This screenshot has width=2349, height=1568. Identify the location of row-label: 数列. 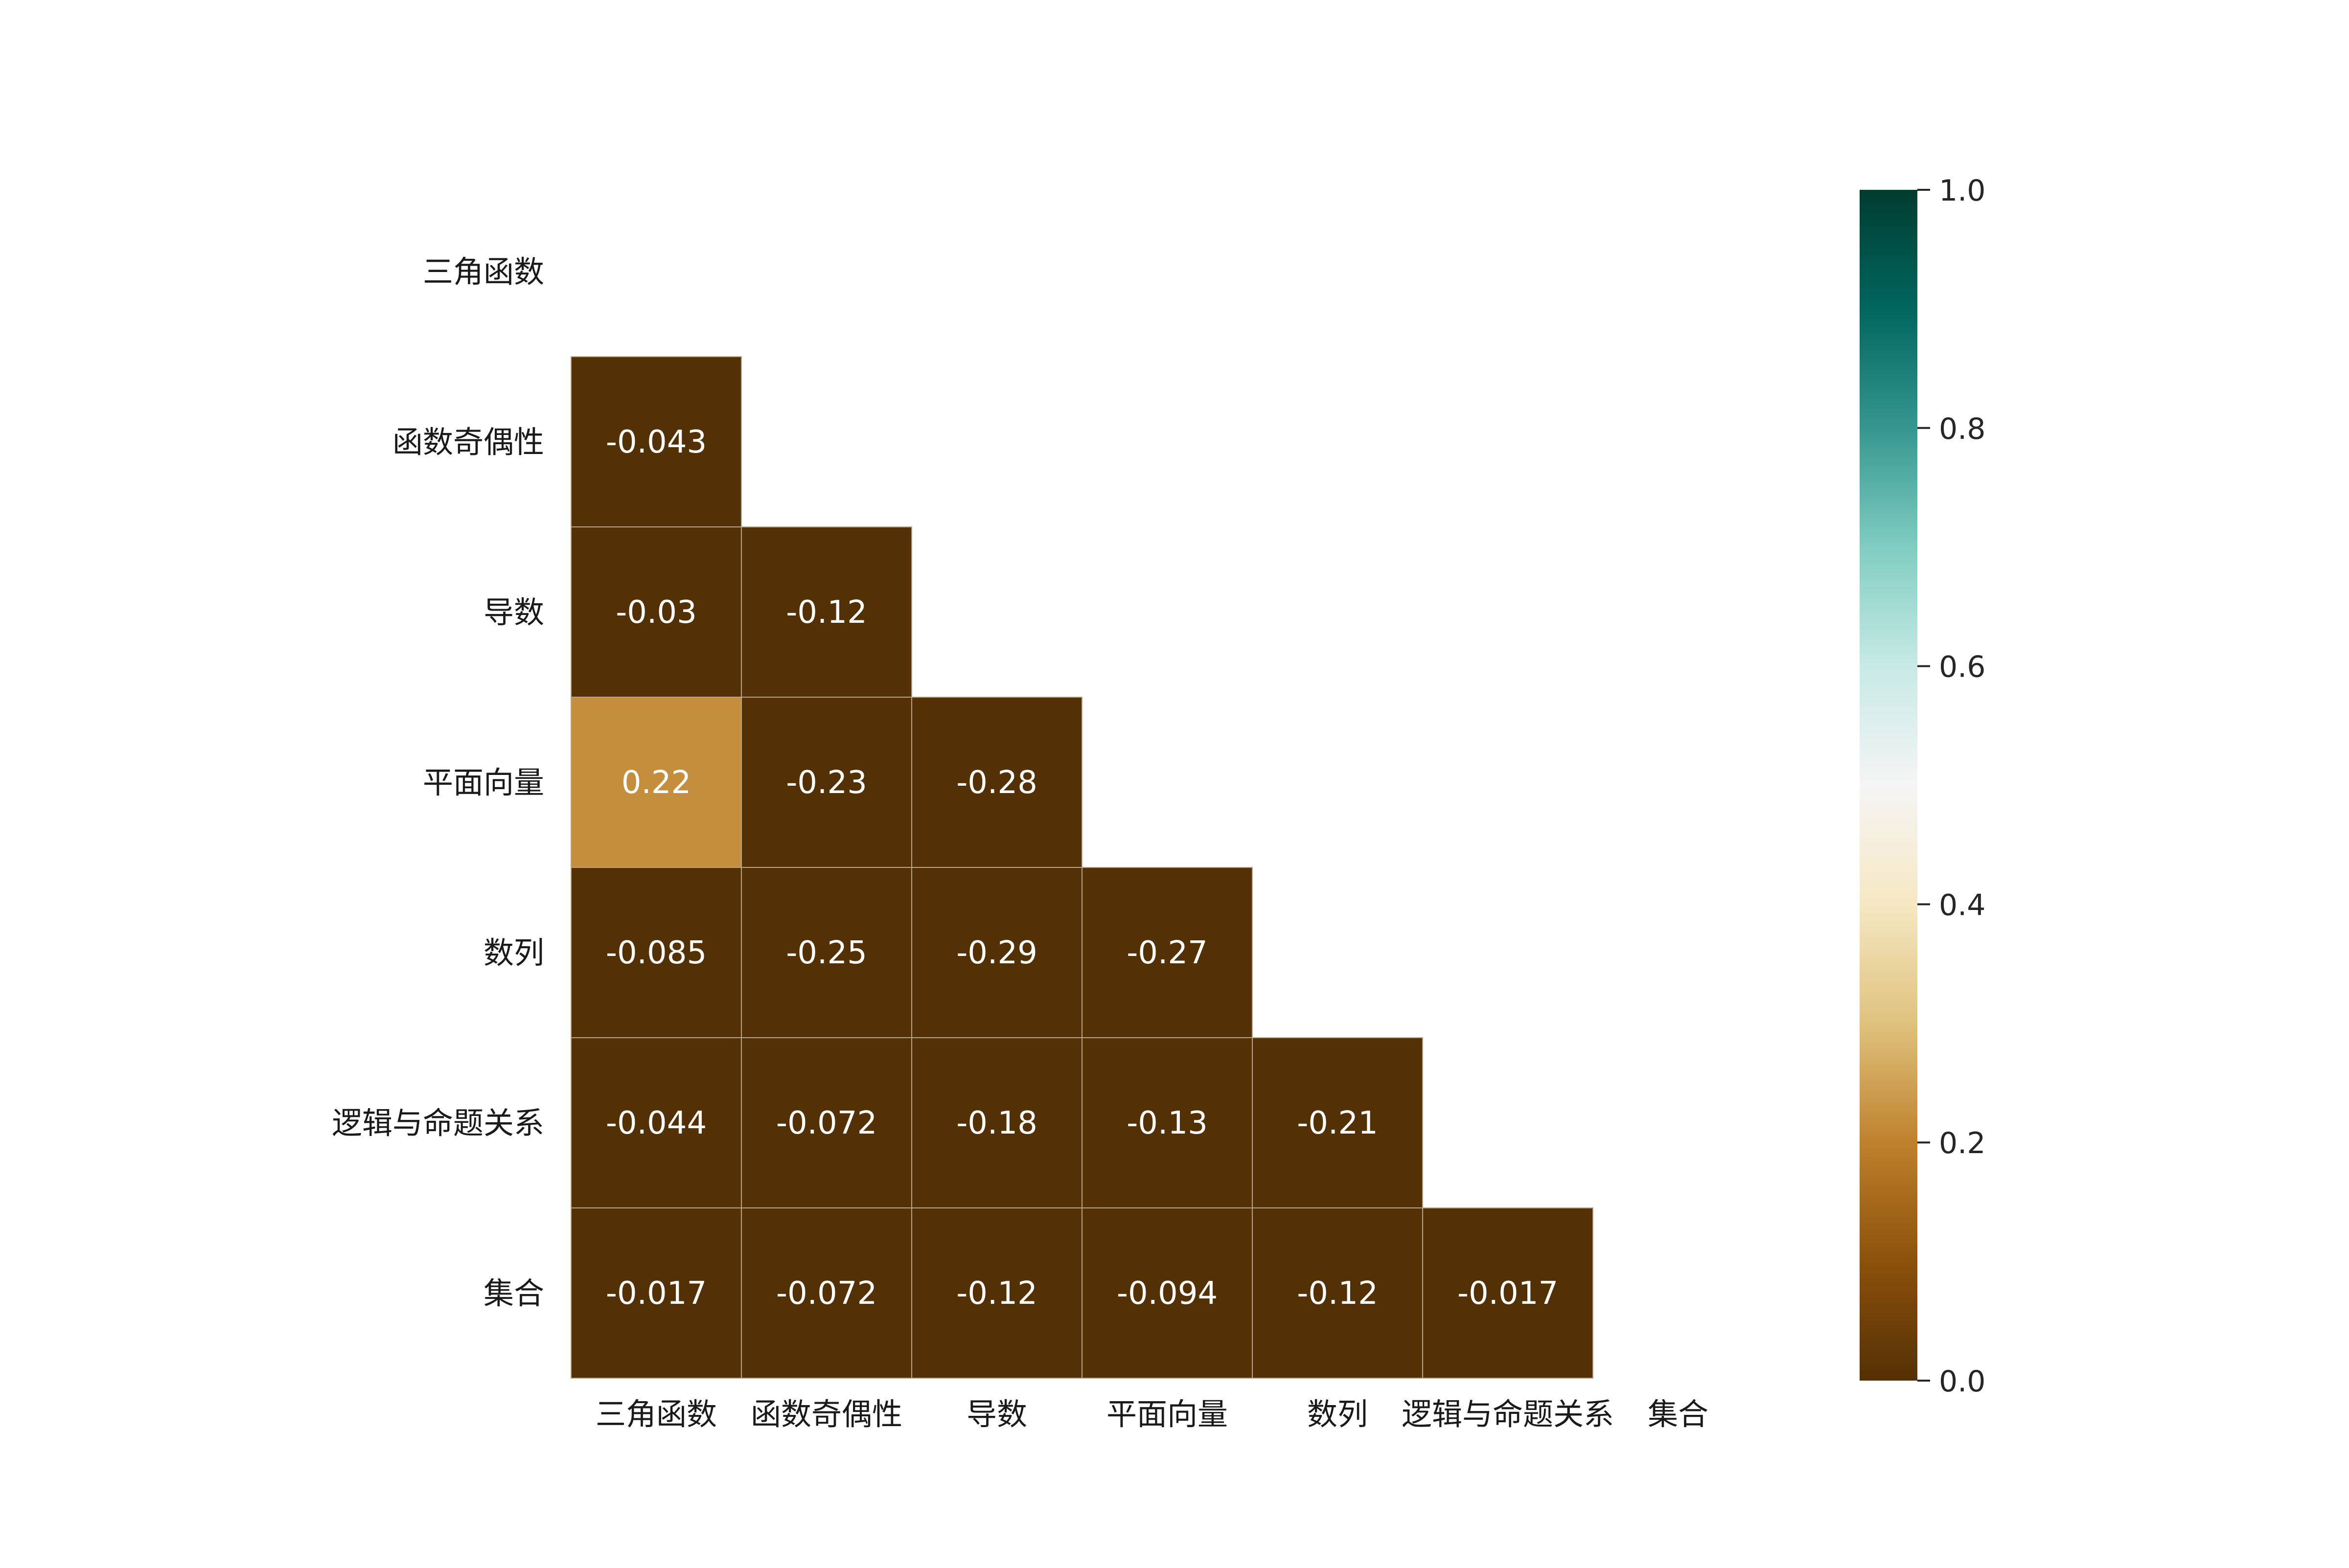
(514, 953).